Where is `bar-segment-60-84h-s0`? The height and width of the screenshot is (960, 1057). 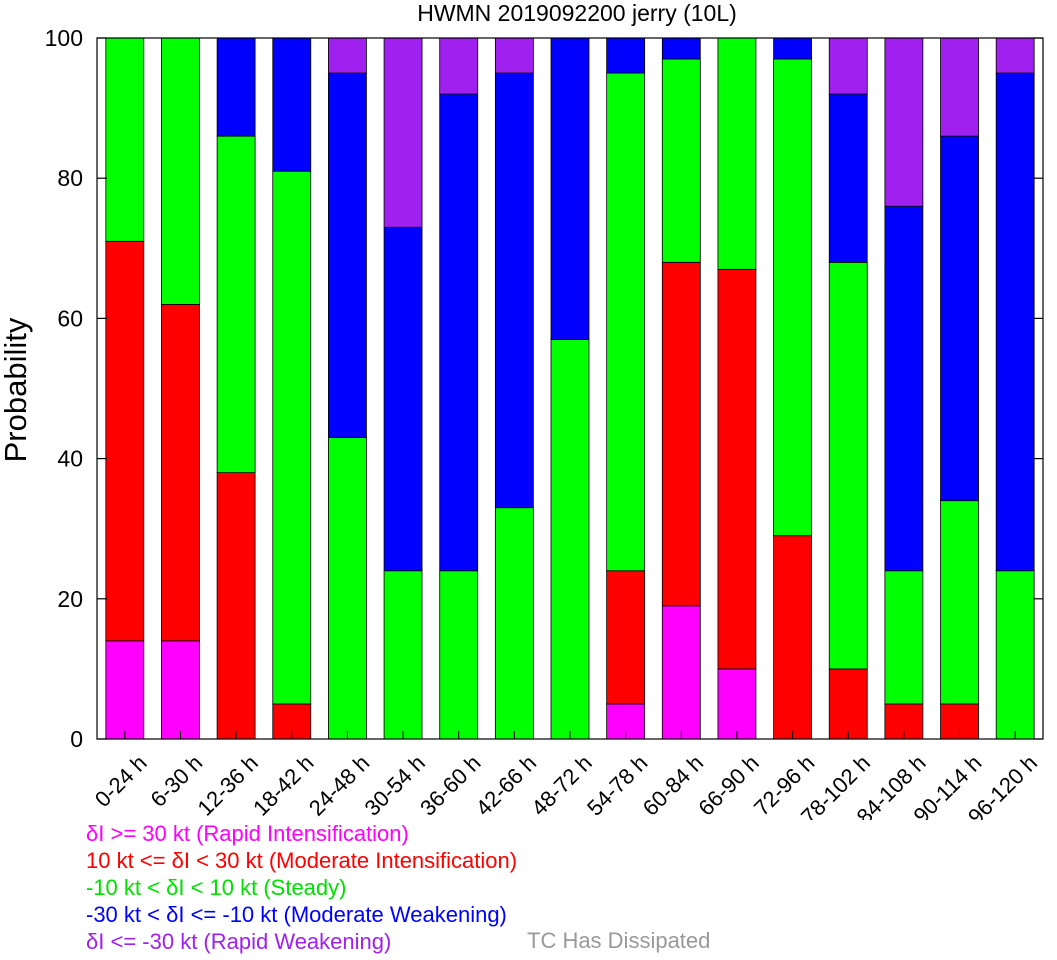
bar-segment-60-84h-s0 is located at coordinates (681, 672).